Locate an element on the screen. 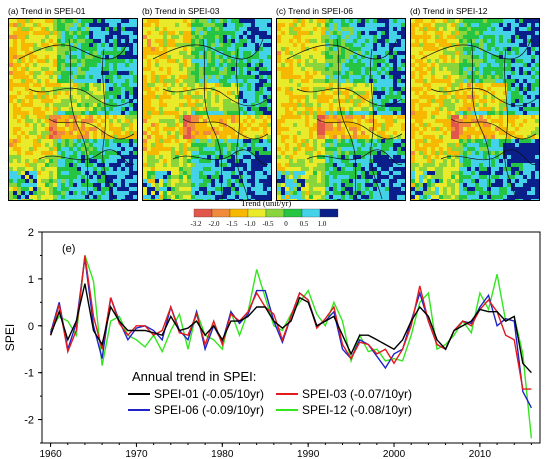 Image resolution: width=550 pixels, height=459 pixels. map-panel-b: (b) Trend in SPEI-03 is located at coordinates (207, 103).